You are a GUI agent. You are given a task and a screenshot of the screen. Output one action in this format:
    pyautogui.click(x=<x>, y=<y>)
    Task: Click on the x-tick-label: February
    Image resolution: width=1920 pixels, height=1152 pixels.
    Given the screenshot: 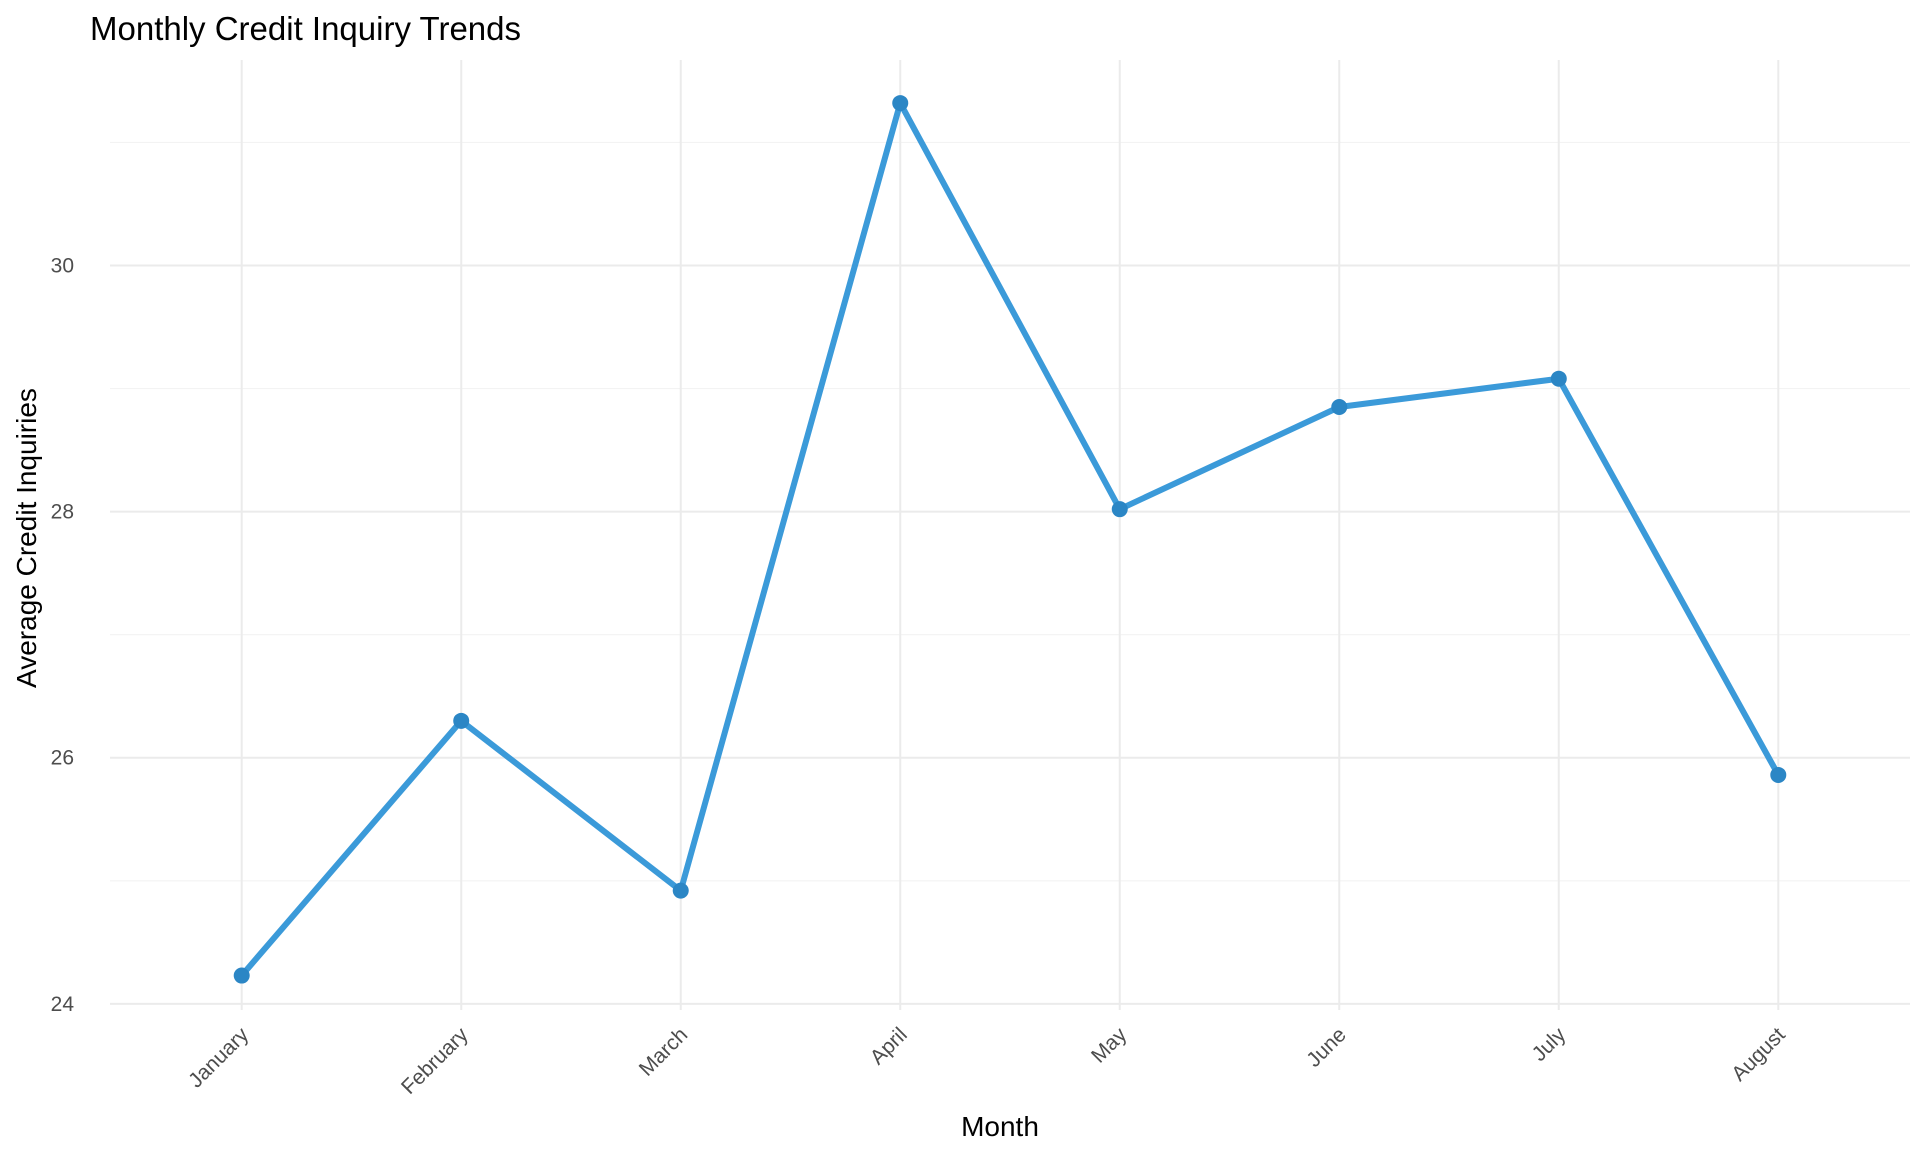 What is the action you would take?
    pyautogui.click(x=435, y=1061)
    